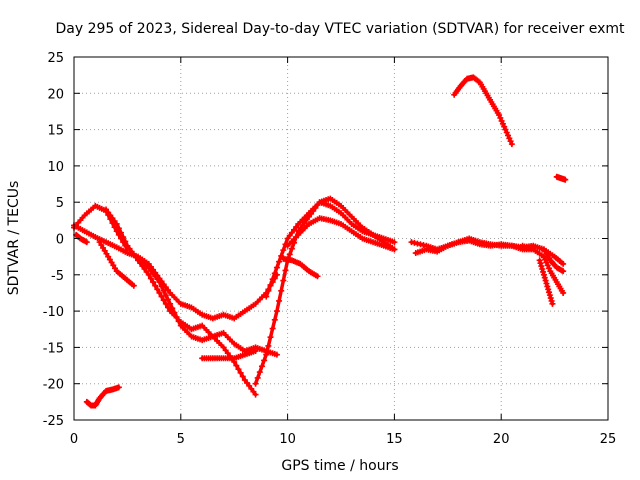  What do you see at coordinates (55, 131) in the screenshot?
I see `y-tick-label: 15` at bounding box center [55, 131].